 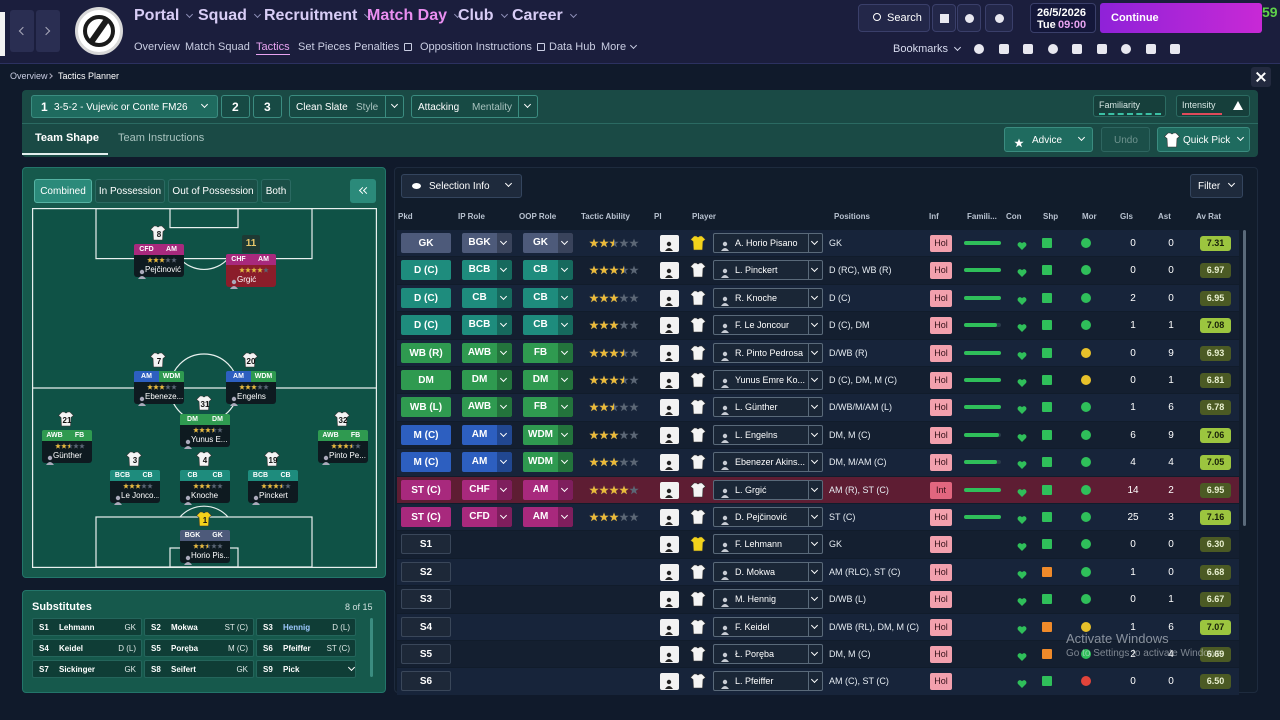 What do you see at coordinates (405, 216) in the screenshot?
I see `column-header: Pkd` at bounding box center [405, 216].